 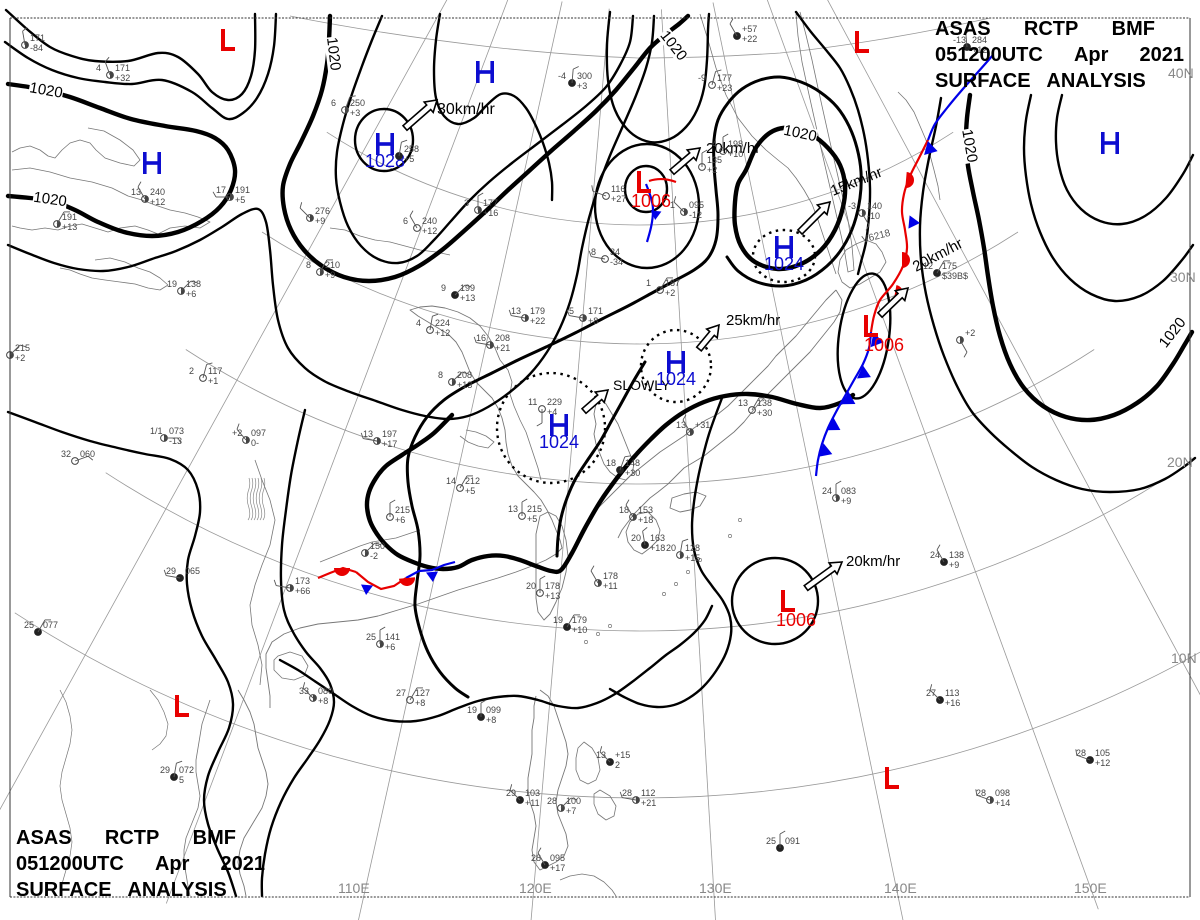 I want to click on svg-text: 103, so click(x=532, y=793).